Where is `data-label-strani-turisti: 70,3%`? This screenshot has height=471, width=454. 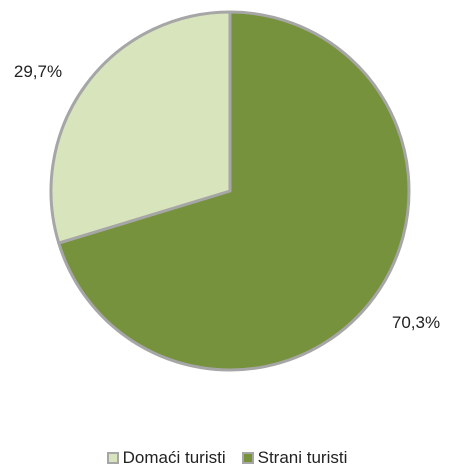
data-label-strani-turisti: 70,3% is located at coordinates (416, 322).